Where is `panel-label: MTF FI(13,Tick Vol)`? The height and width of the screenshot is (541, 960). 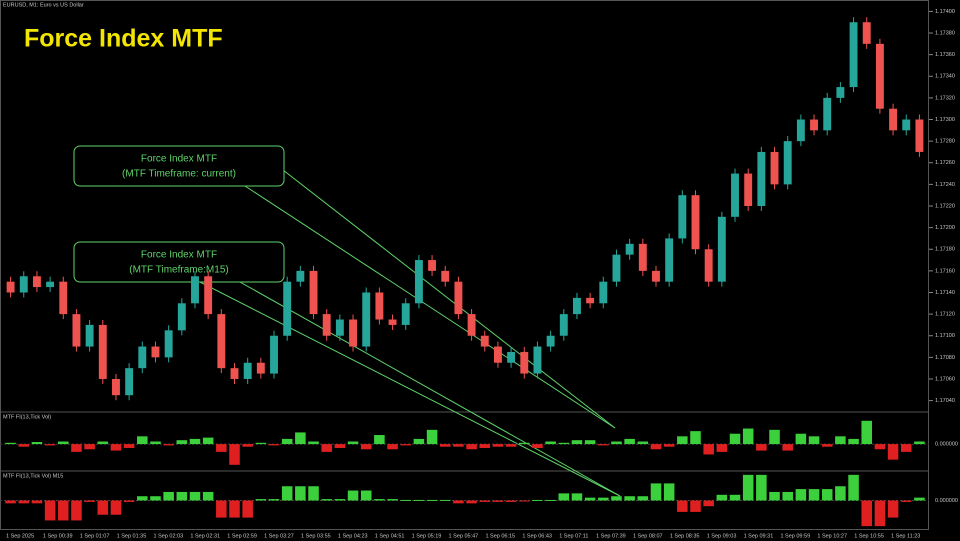
panel-label: MTF FI(13,Tick Vol) is located at coordinates (27, 417).